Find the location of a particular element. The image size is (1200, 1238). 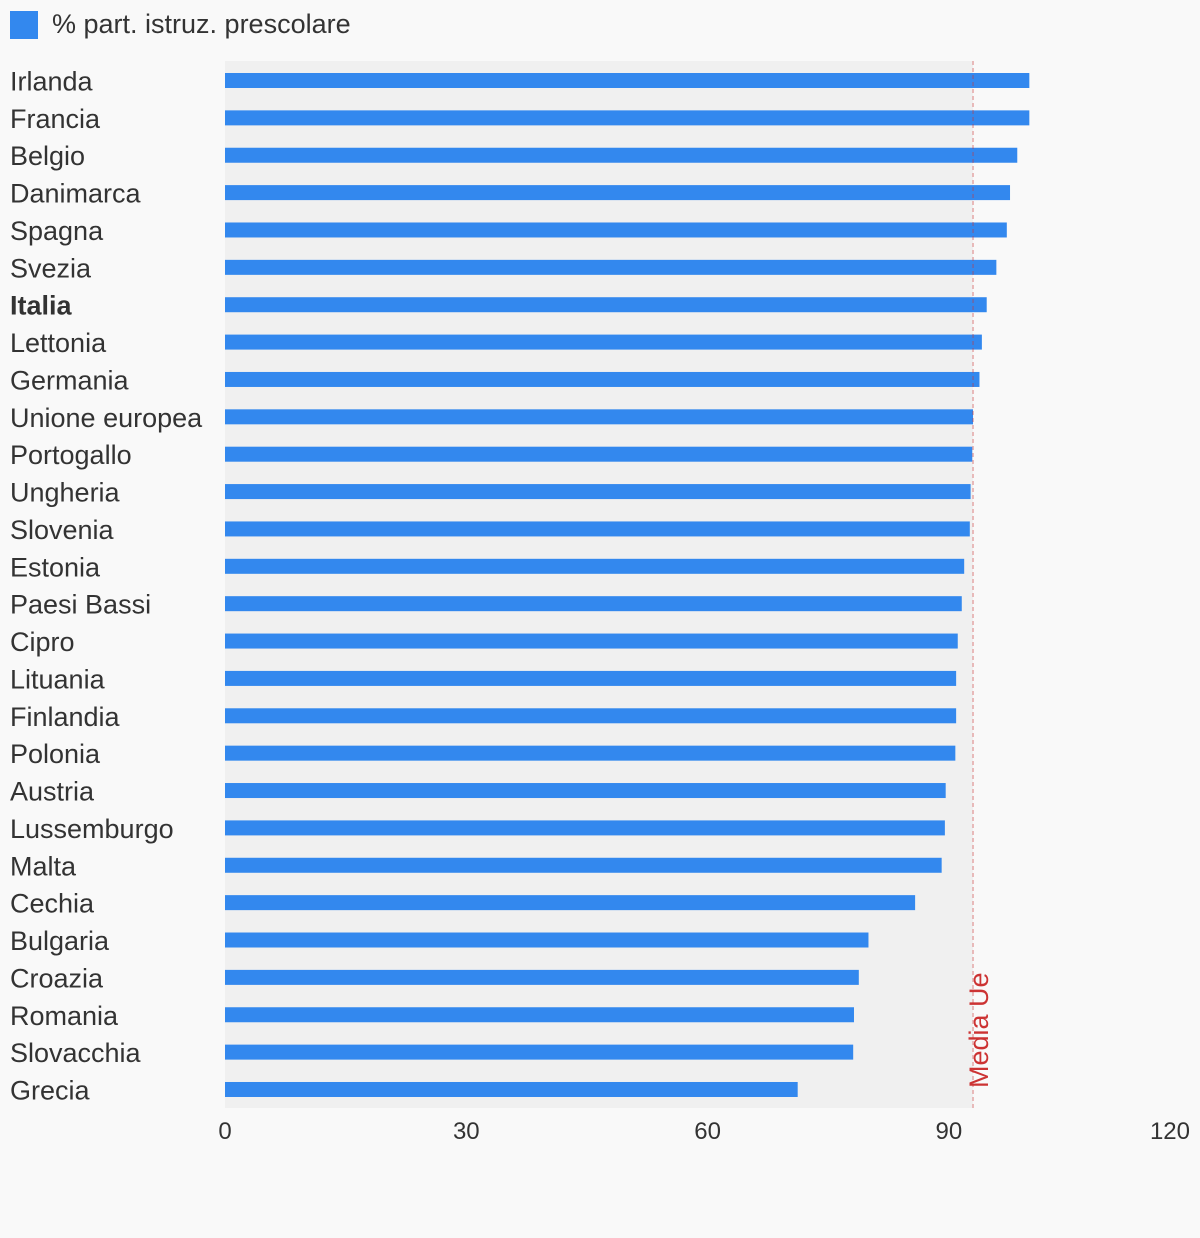

category-label: Bulgaria is located at coordinates (60, 941).